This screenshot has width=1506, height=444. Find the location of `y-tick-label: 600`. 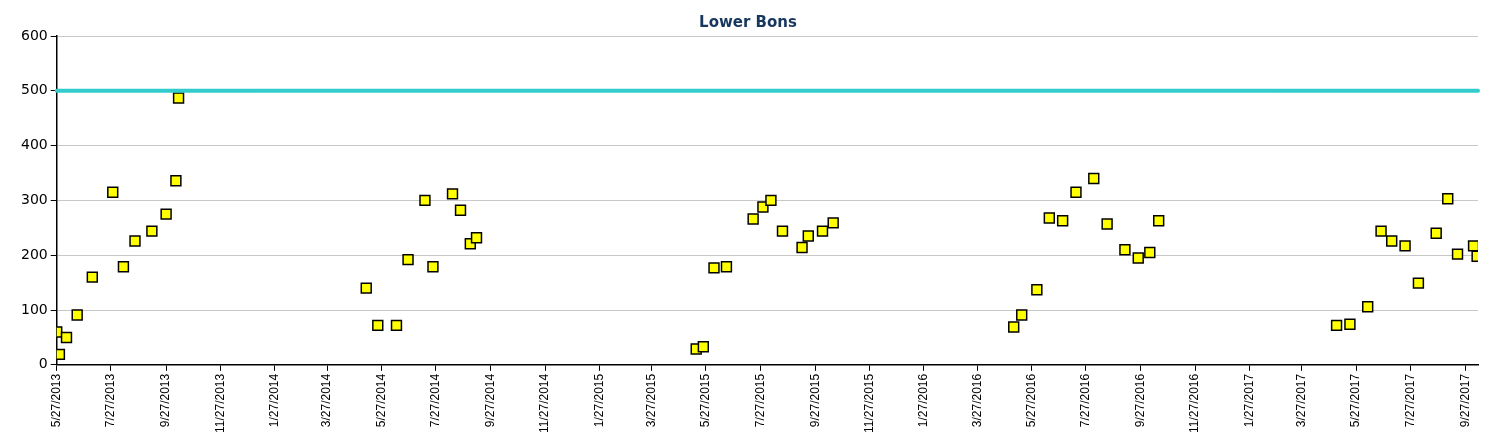

y-tick-label: 600 is located at coordinates (34, 34).